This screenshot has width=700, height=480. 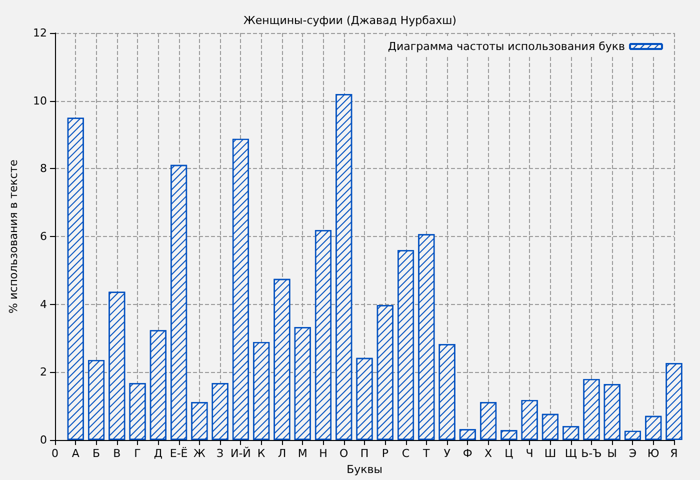 What do you see at coordinates (200, 453) in the screenshot?
I see `x-tick-label: Ж` at bounding box center [200, 453].